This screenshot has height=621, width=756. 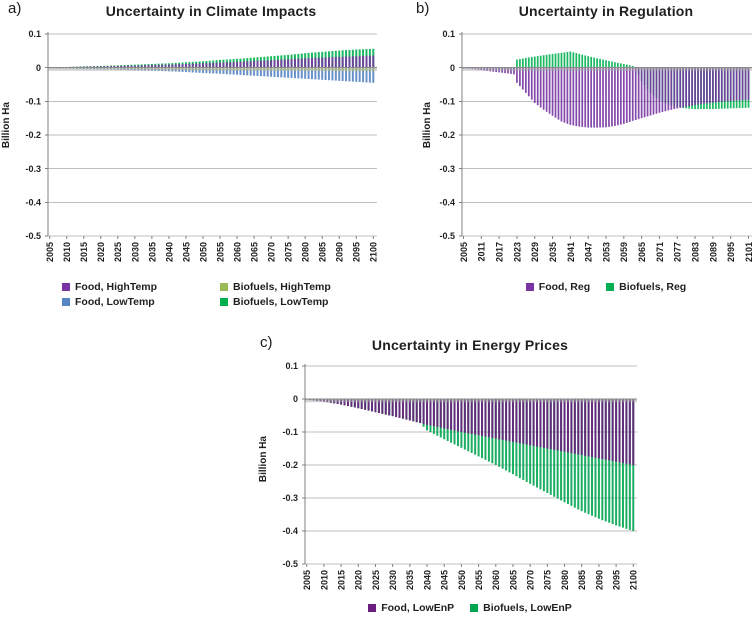 What do you see at coordinates (423, 8) in the screenshot?
I see `panel-label-b: b)` at bounding box center [423, 8].